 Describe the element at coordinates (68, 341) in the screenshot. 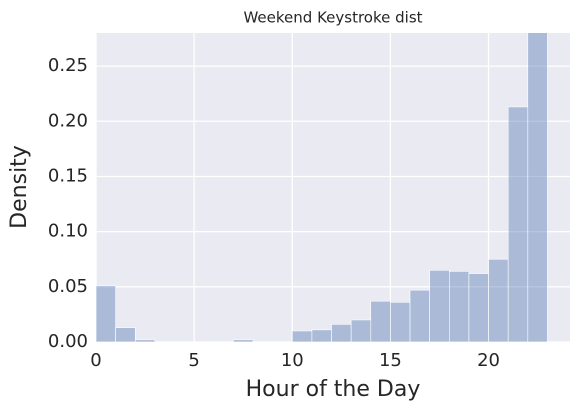

I see `y-tick-label: 0.00` at that location.